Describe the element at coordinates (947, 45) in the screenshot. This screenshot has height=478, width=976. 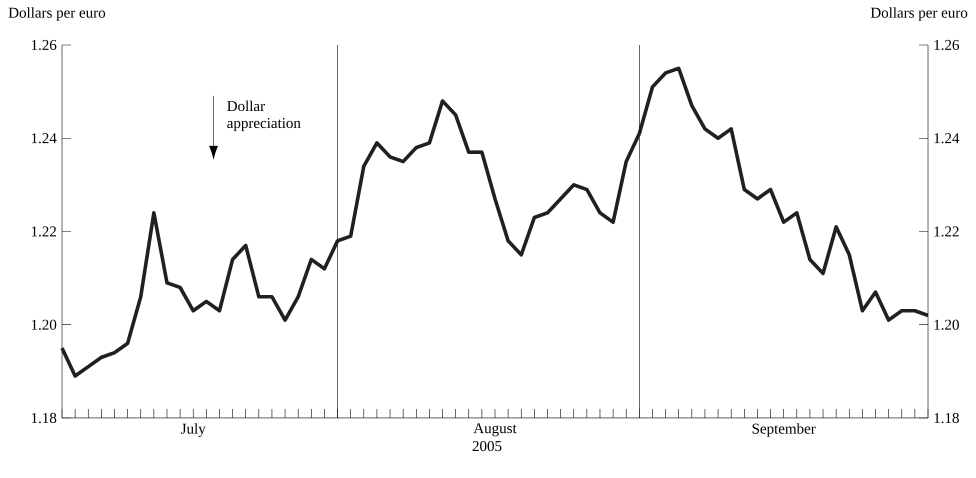
I see `y2-tick-label: 1.26` at that location.